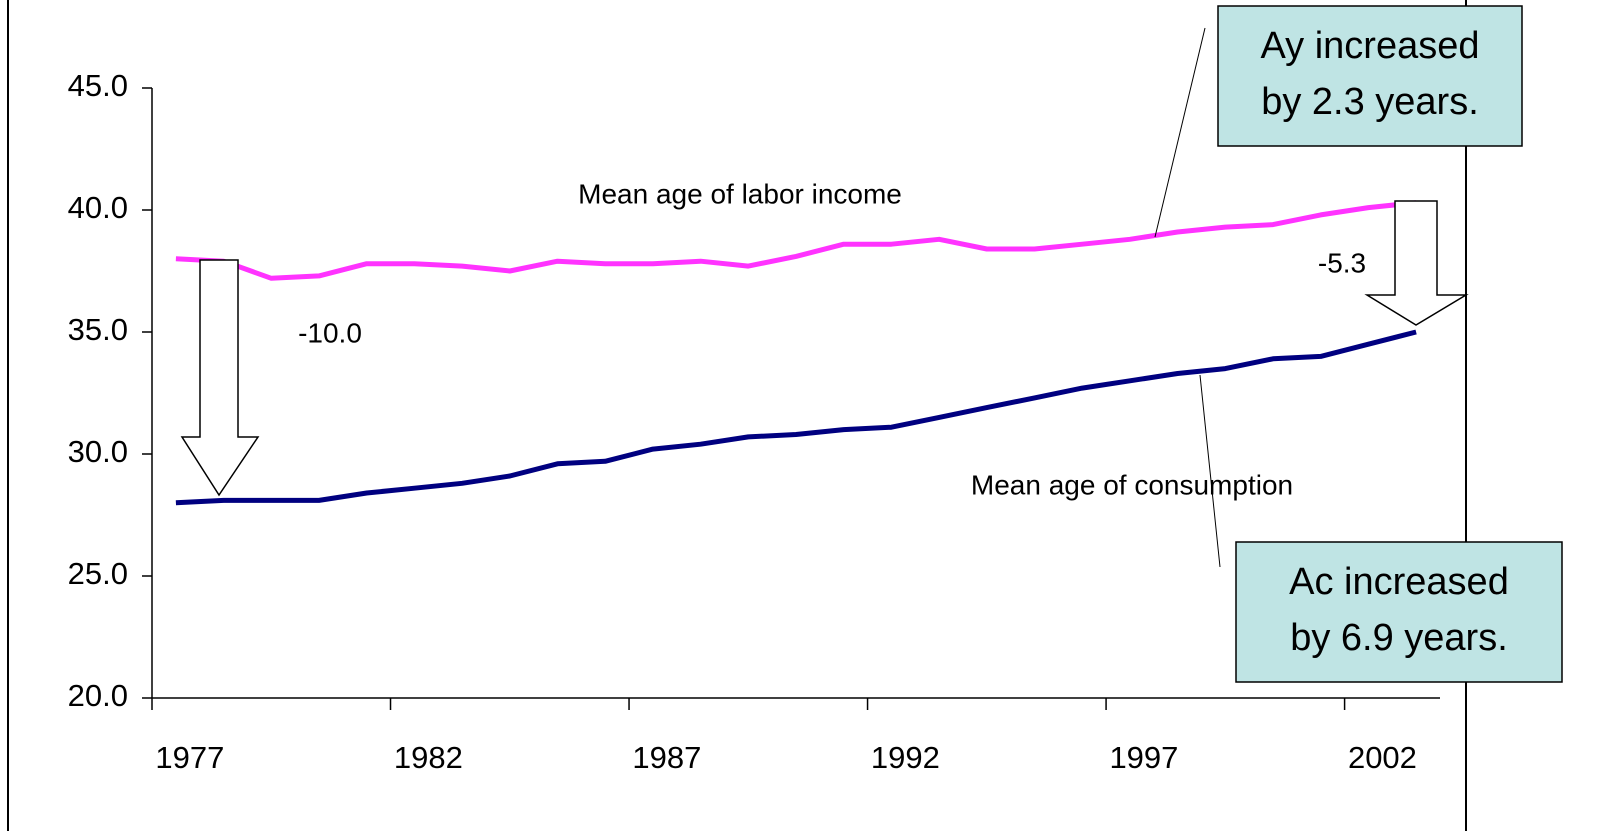 The height and width of the screenshot is (831, 1599). Describe the element at coordinates (1370, 102) in the screenshot. I see `callout-text: by 2.3 years.` at that location.